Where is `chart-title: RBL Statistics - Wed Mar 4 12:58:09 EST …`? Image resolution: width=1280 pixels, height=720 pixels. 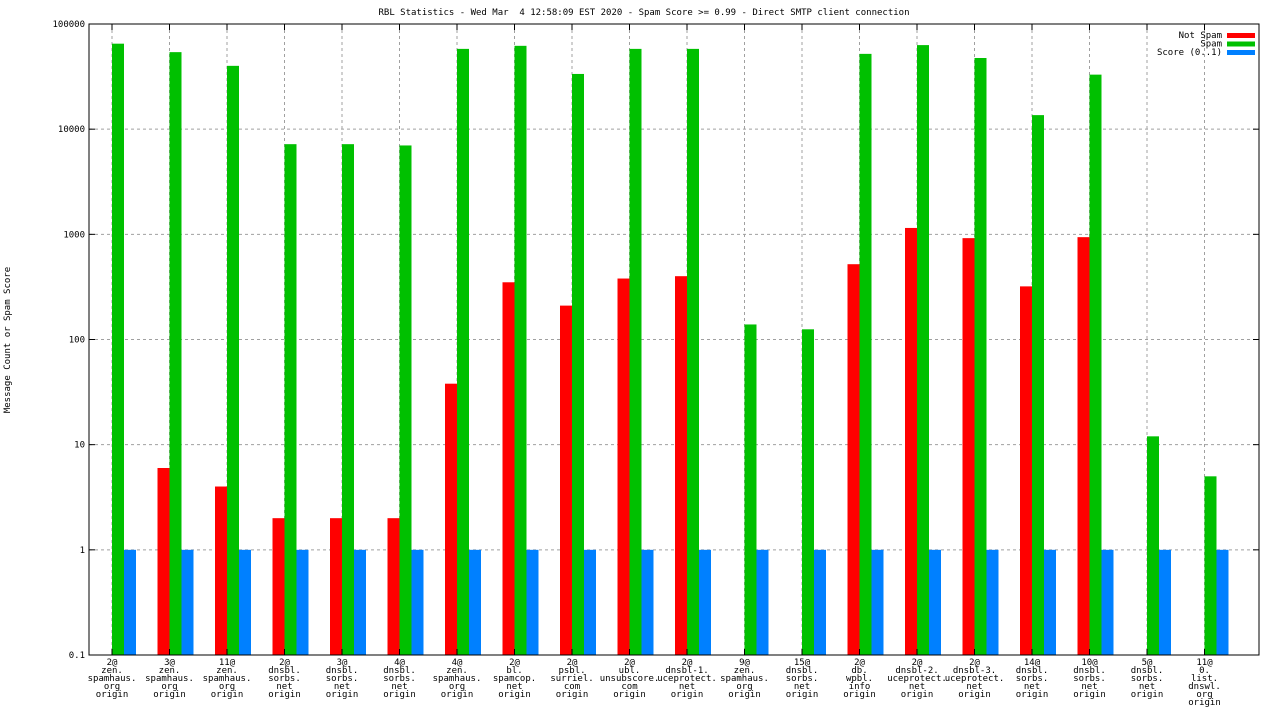
chart-title: RBL Statistics - Wed Mar 4 12:58:09 EST … is located at coordinates (643, 13).